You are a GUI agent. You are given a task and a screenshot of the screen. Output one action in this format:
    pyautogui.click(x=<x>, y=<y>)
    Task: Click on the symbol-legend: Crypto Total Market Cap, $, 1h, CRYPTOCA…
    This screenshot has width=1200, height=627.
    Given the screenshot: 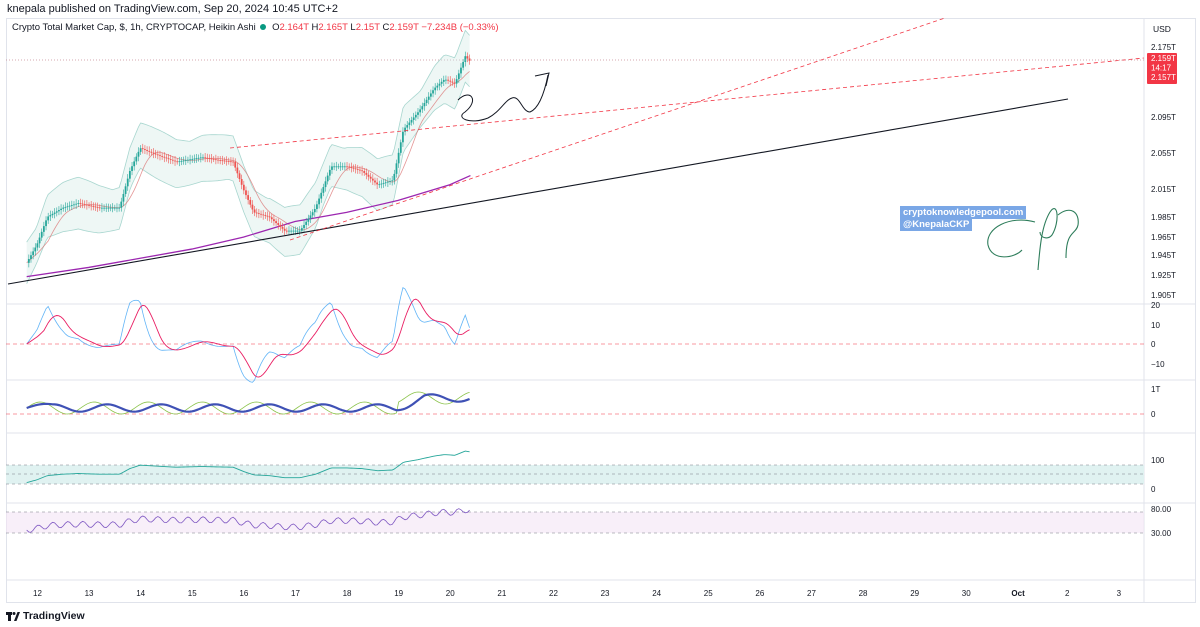 What is the action you would take?
    pyautogui.click(x=255, y=27)
    